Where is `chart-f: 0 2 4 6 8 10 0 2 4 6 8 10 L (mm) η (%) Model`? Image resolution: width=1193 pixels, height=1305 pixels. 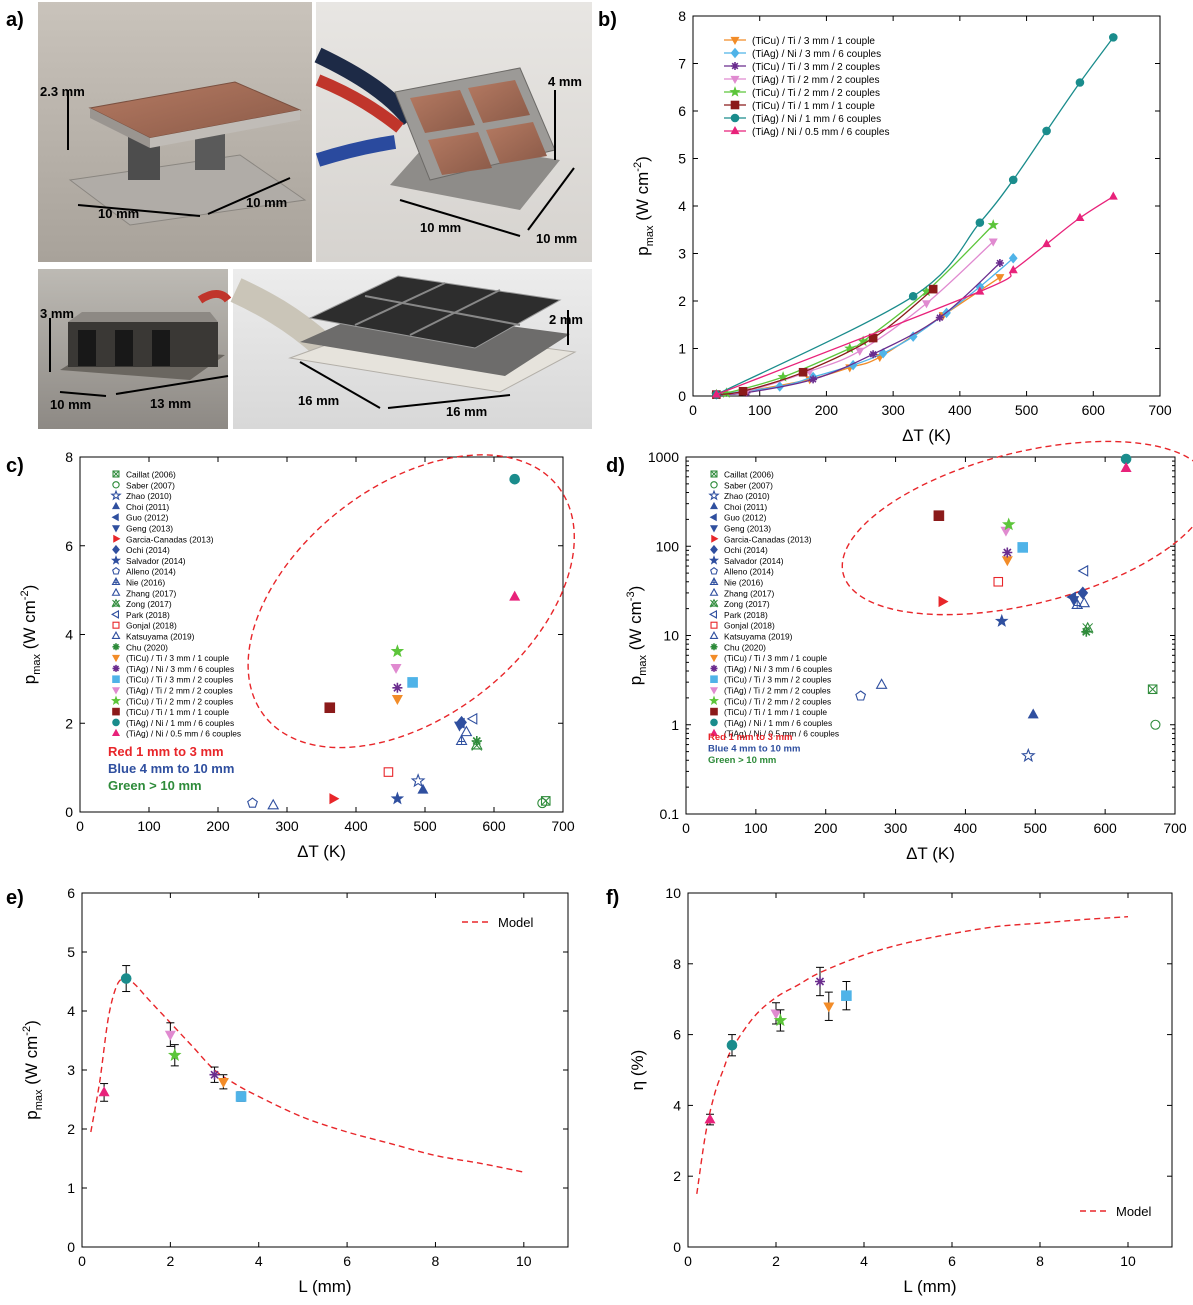 chart-f: 0 2 4 6 8 10 0 2 4 6 8 10 L (mm) η (%) Model is located at coordinates (900, 1090).